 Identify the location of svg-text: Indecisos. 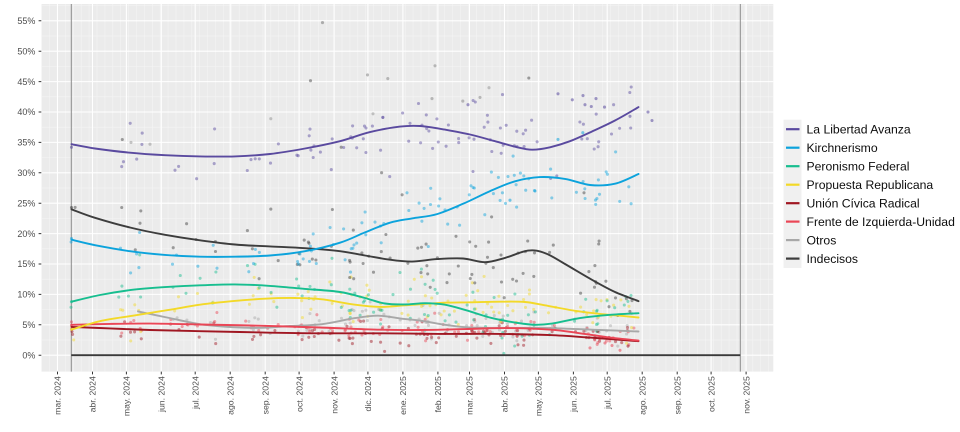
(833, 259).